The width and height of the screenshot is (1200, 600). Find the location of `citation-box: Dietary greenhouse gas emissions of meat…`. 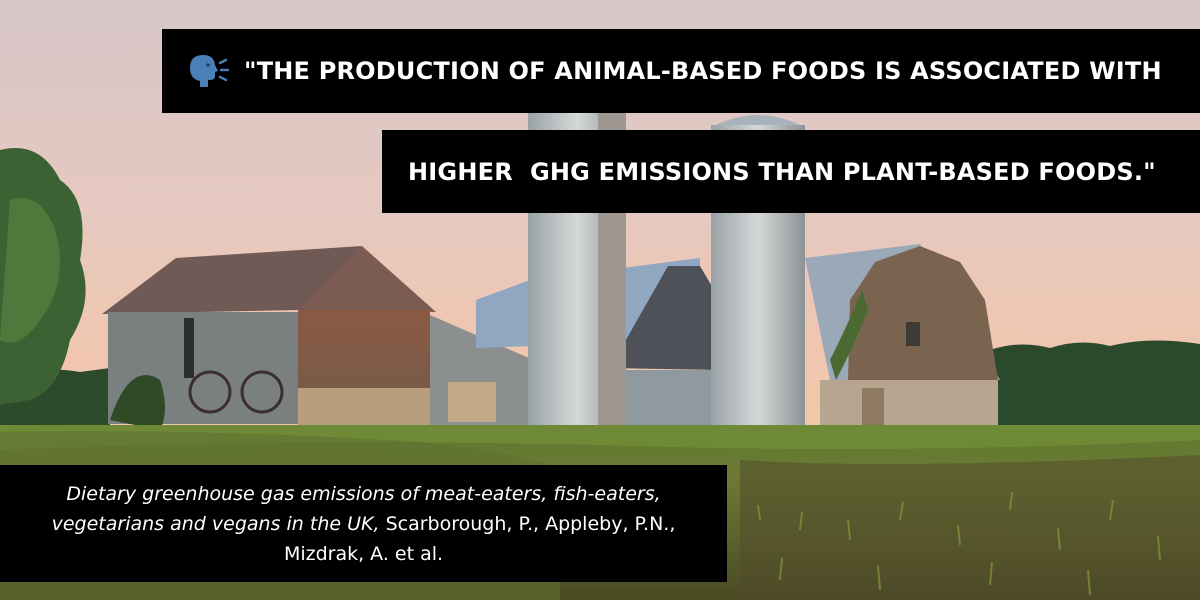

citation-box: Dietary greenhouse gas emissions of meat… is located at coordinates (363, 523).